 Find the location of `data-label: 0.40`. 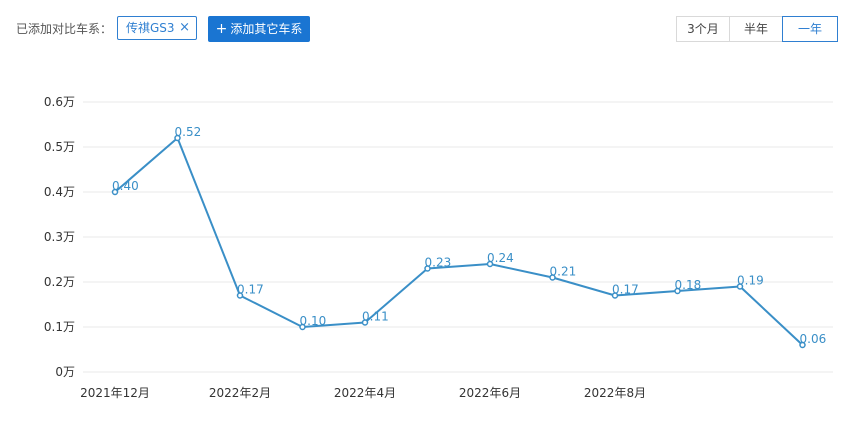

data-label: 0.40 is located at coordinates (125, 186).